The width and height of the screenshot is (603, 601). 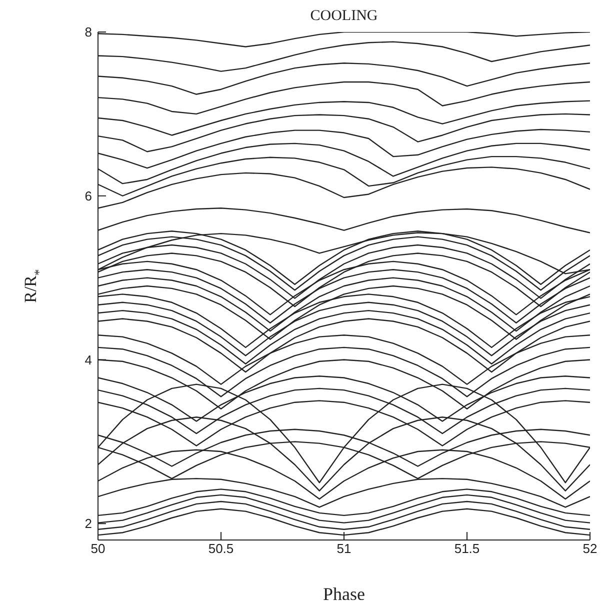 I want to click on x-tick-label: 50, so click(x=98, y=548).